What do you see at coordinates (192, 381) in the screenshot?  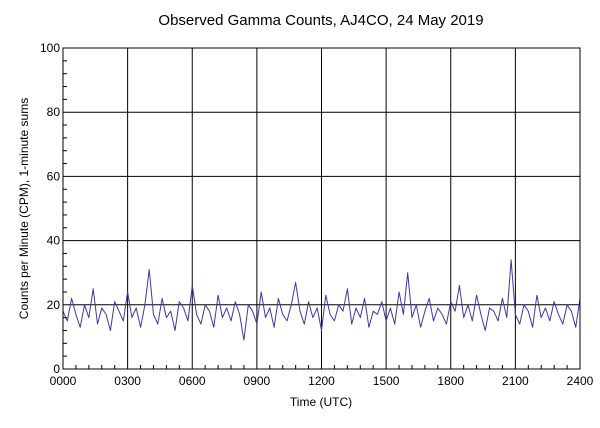 I see `x-tick-label: 0600` at bounding box center [192, 381].